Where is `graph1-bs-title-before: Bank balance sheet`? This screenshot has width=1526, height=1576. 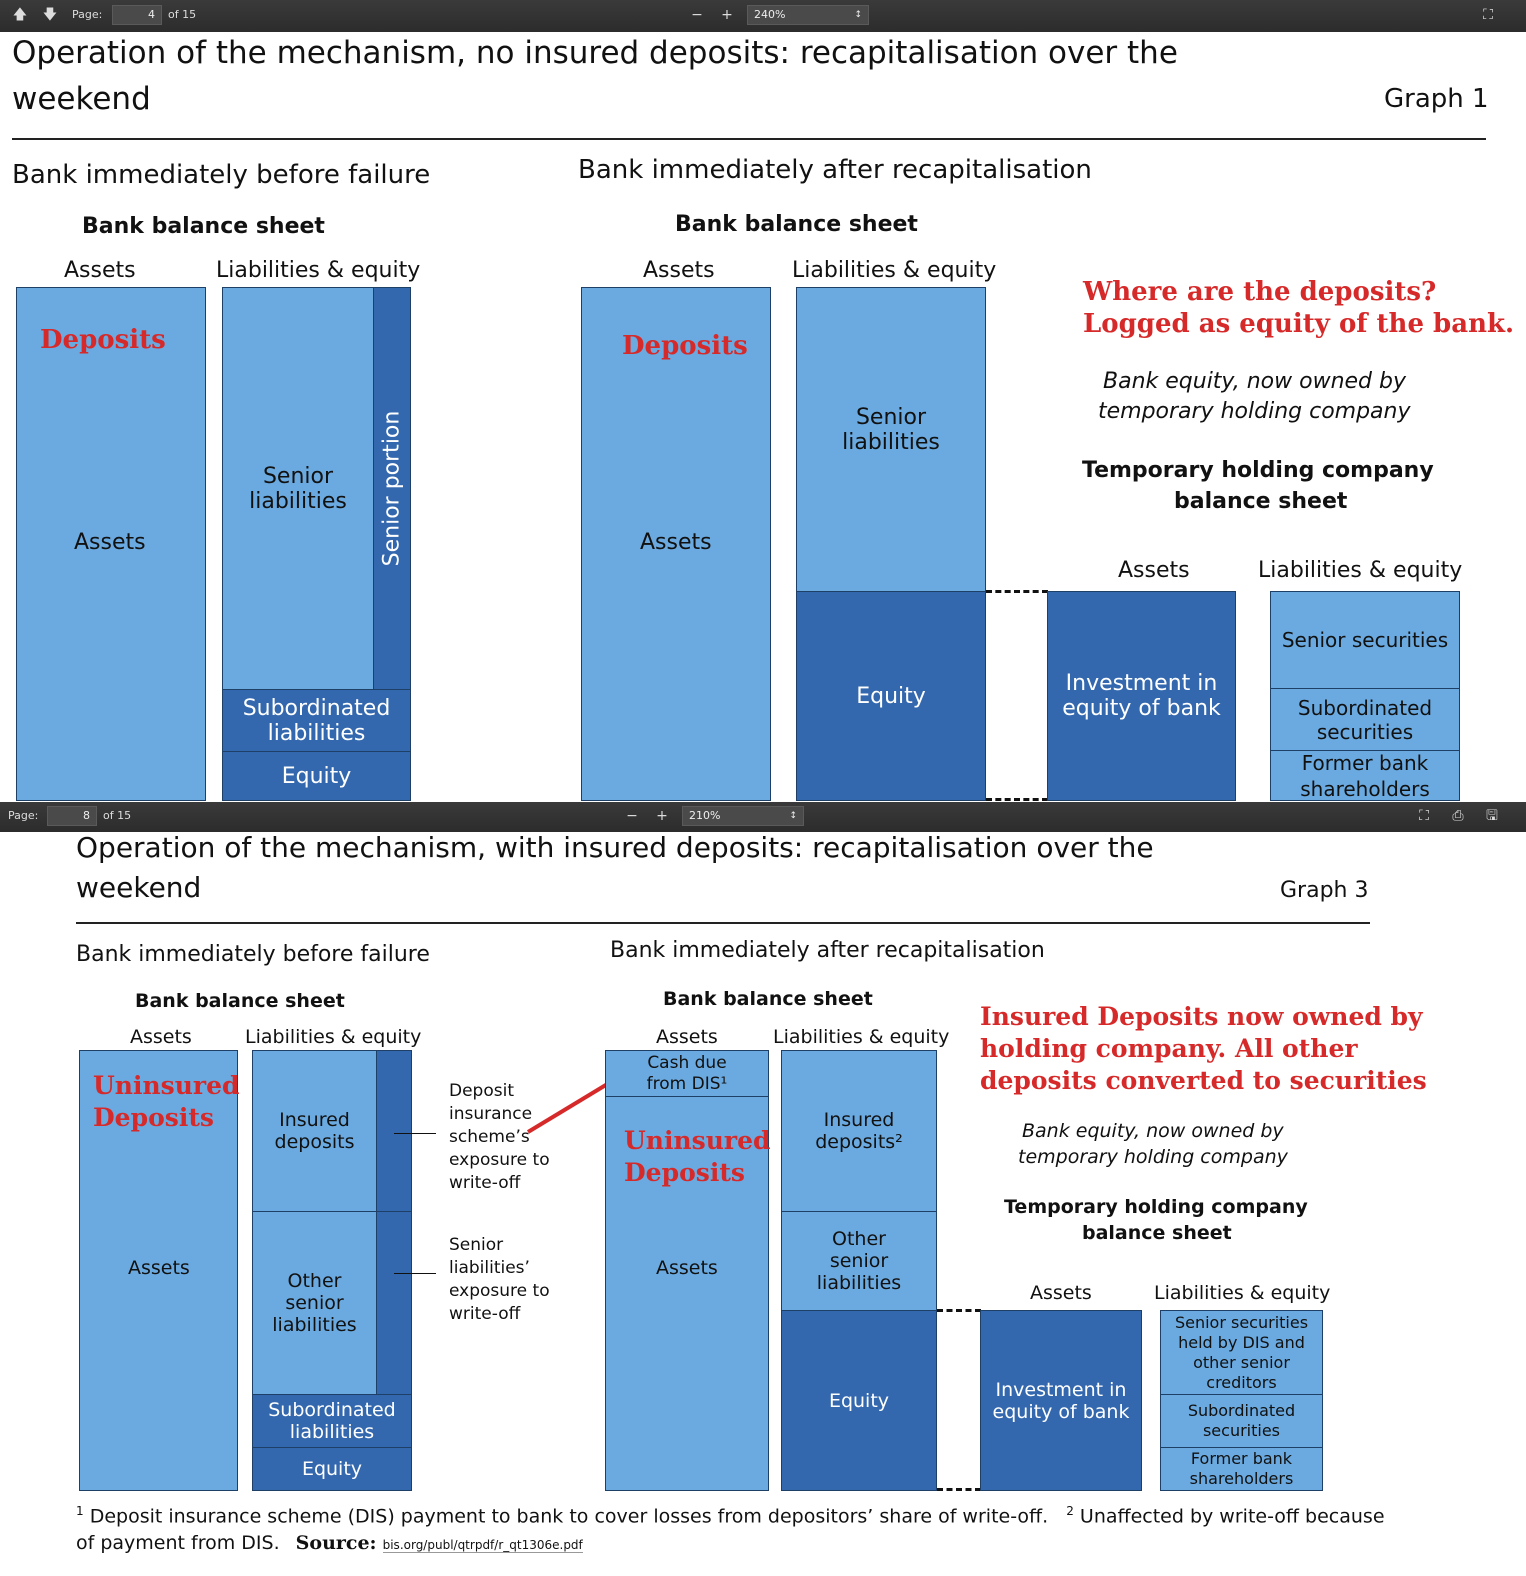
graph1-bs-title-before: Bank balance sheet is located at coordinates (203, 226).